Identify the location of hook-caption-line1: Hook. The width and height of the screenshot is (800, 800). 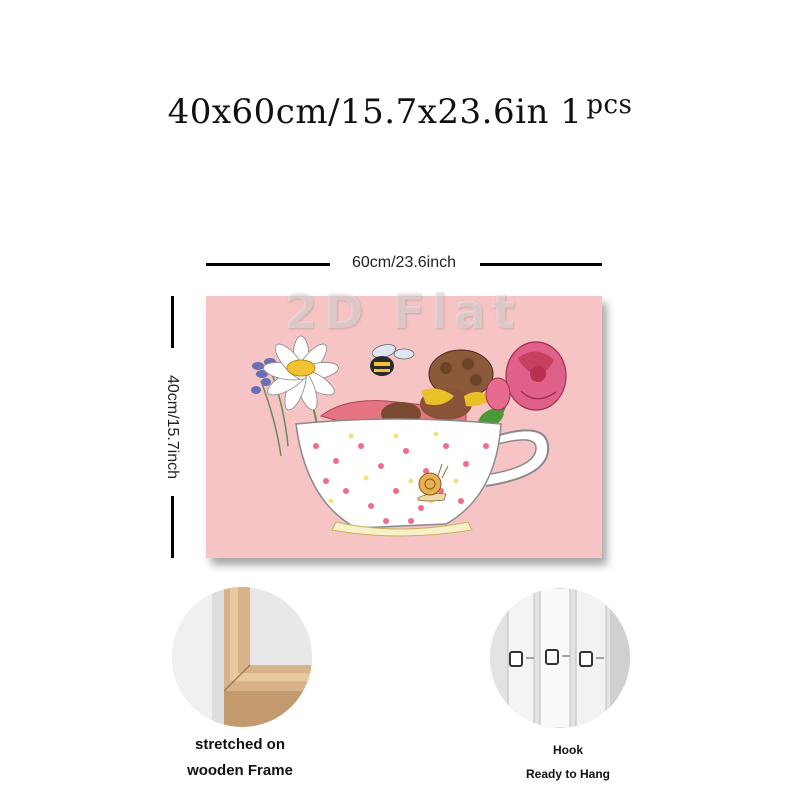
(568, 750).